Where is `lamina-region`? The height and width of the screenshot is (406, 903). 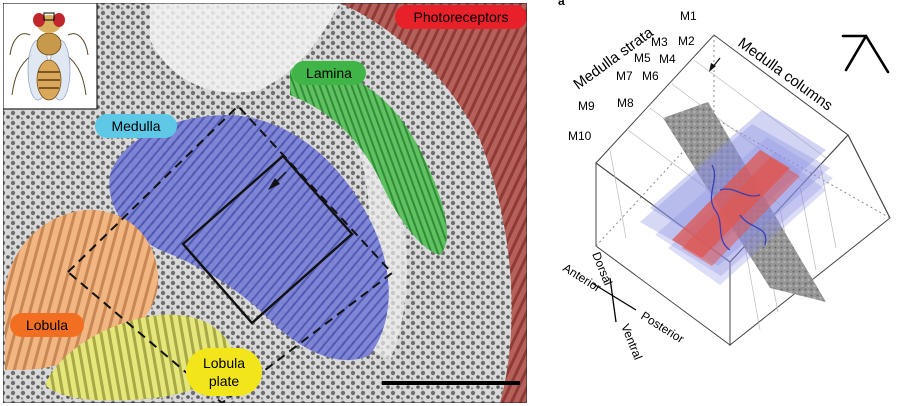 lamina-region is located at coordinates (369, 161).